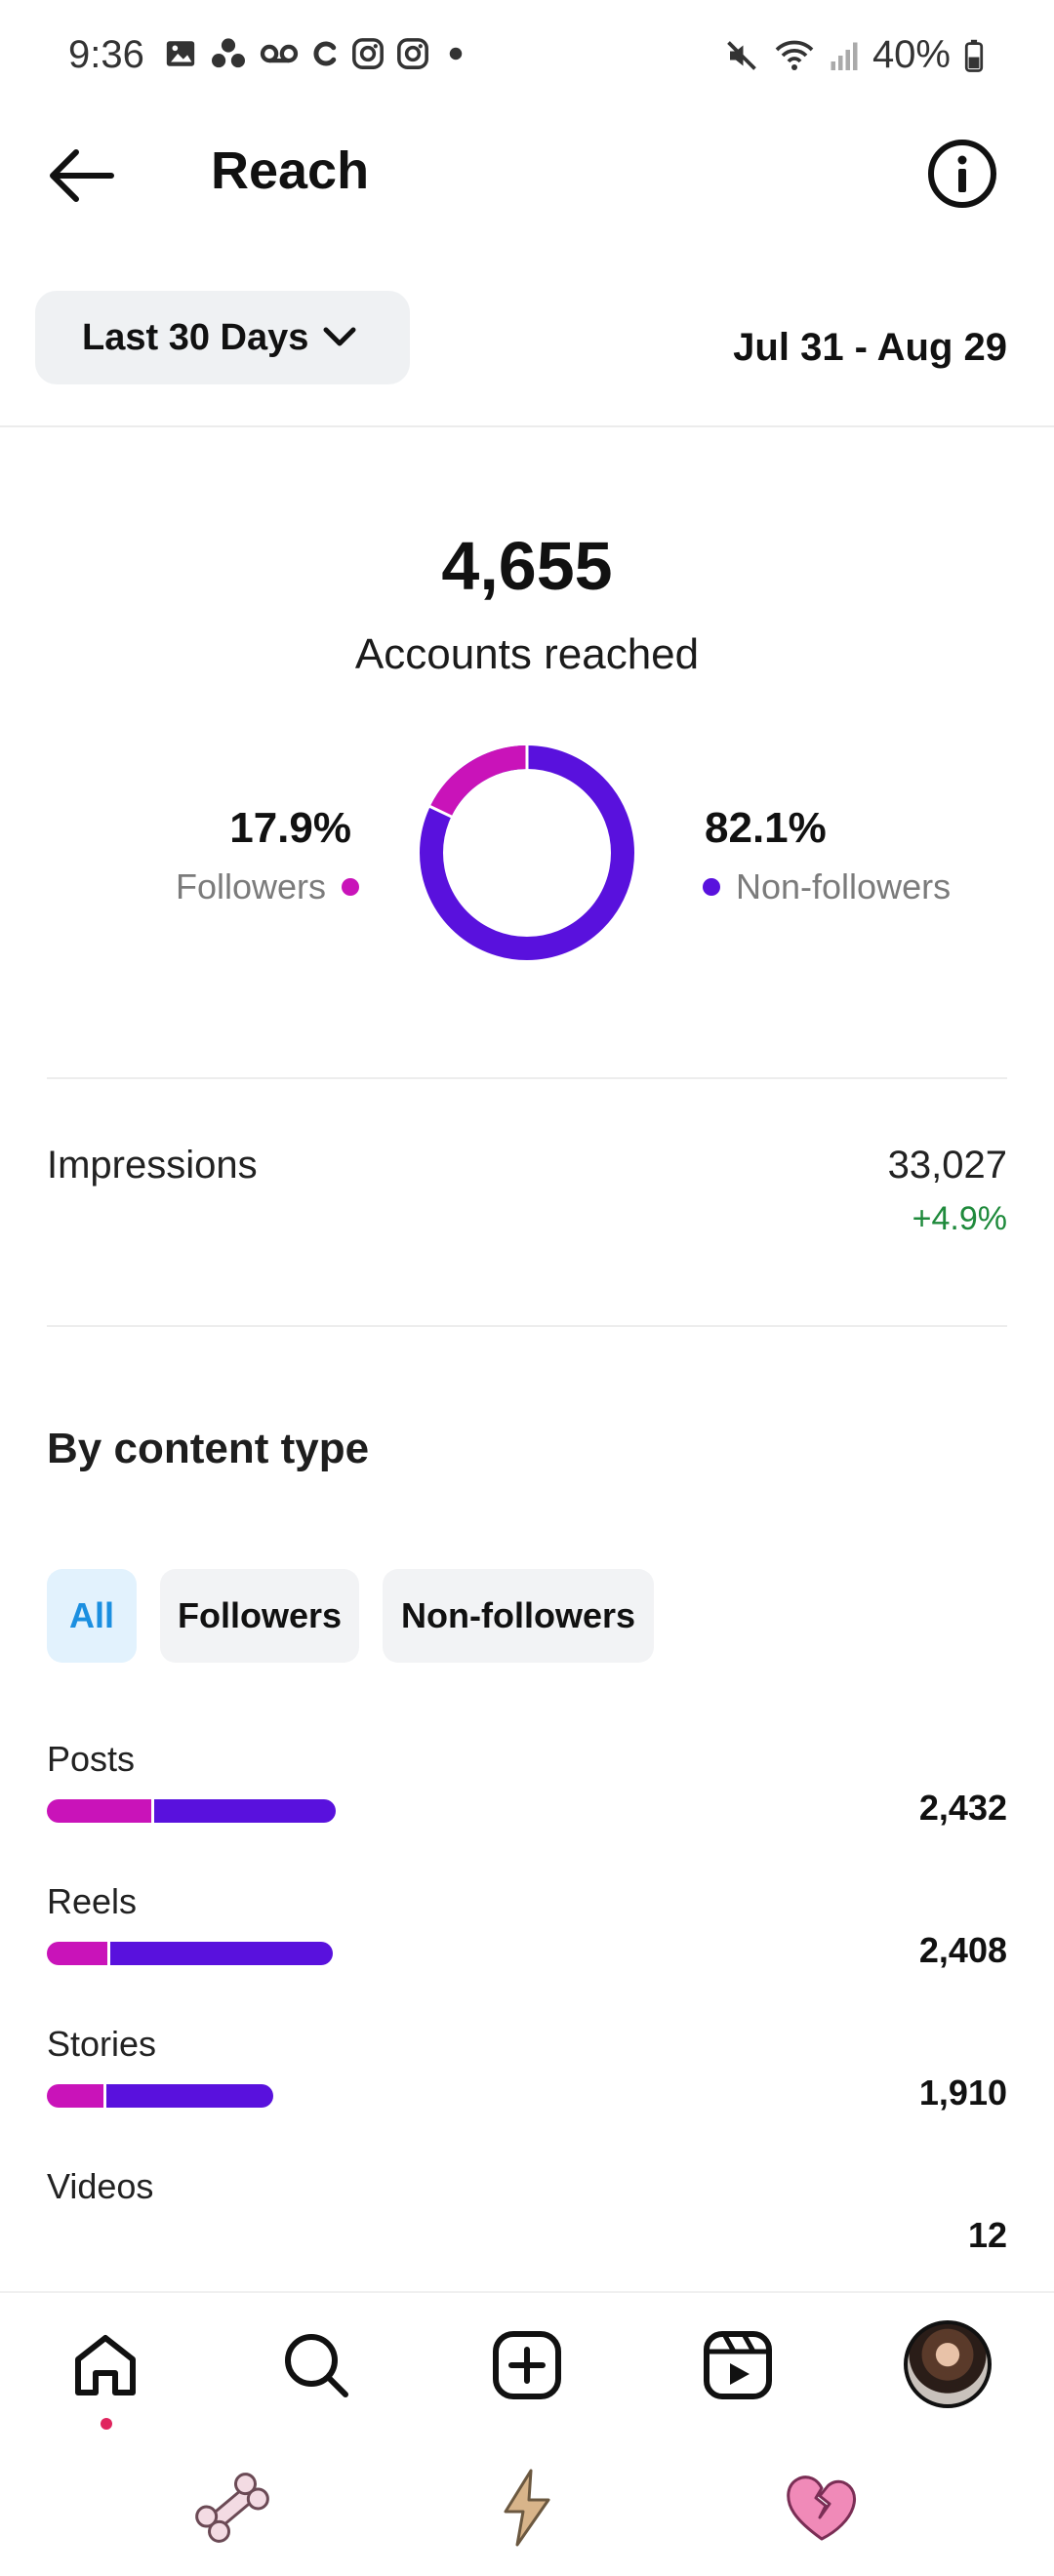  I want to click on status-bar: 9:36 40%, so click(527, 58).